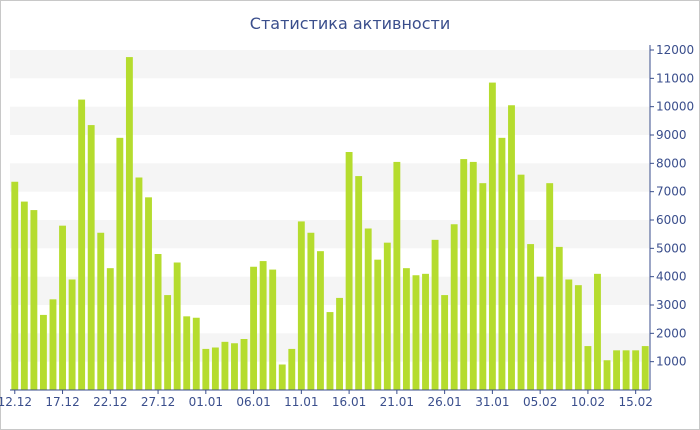 The height and width of the screenshot is (430, 700). What do you see at coordinates (635, 402) in the screenshot?
I see `x-tick-label: 15.02` at bounding box center [635, 402].